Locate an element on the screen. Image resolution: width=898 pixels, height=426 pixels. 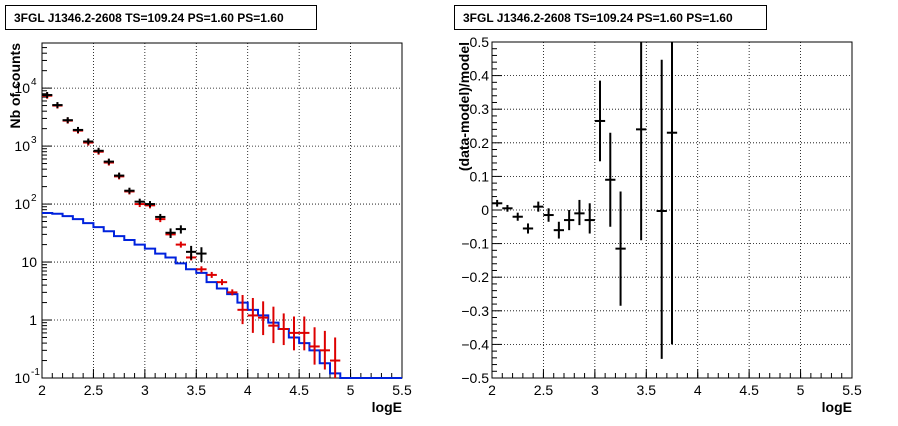
y-axis-label: Nb of counts is located at coordinates (15, 86).